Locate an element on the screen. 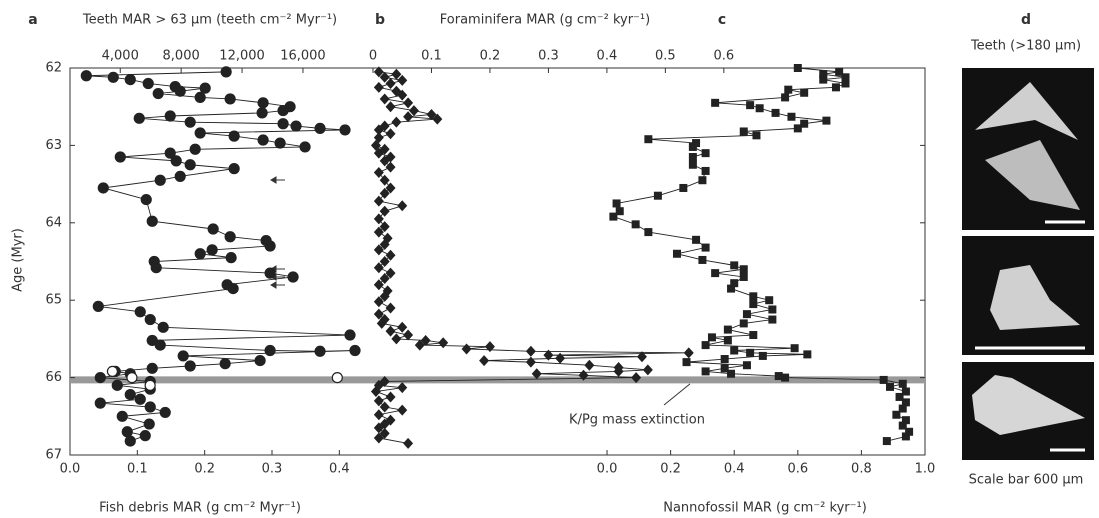 The image size is (1099, 518). x-tick-label: 0.5 is located at coordinates (665, 56).